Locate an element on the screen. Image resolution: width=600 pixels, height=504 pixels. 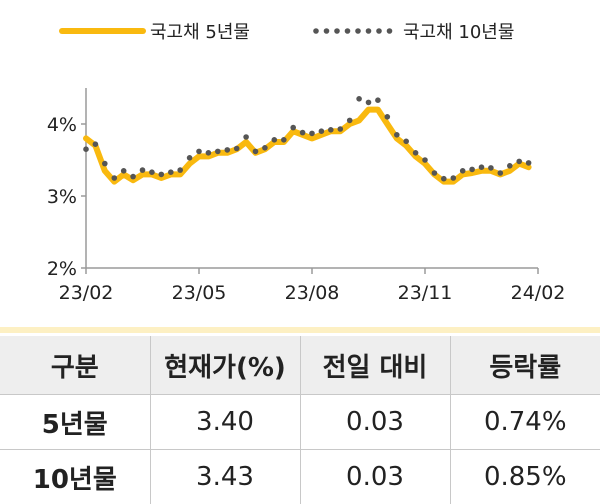
header-category: 구분 is located at coordinates (75, 365).